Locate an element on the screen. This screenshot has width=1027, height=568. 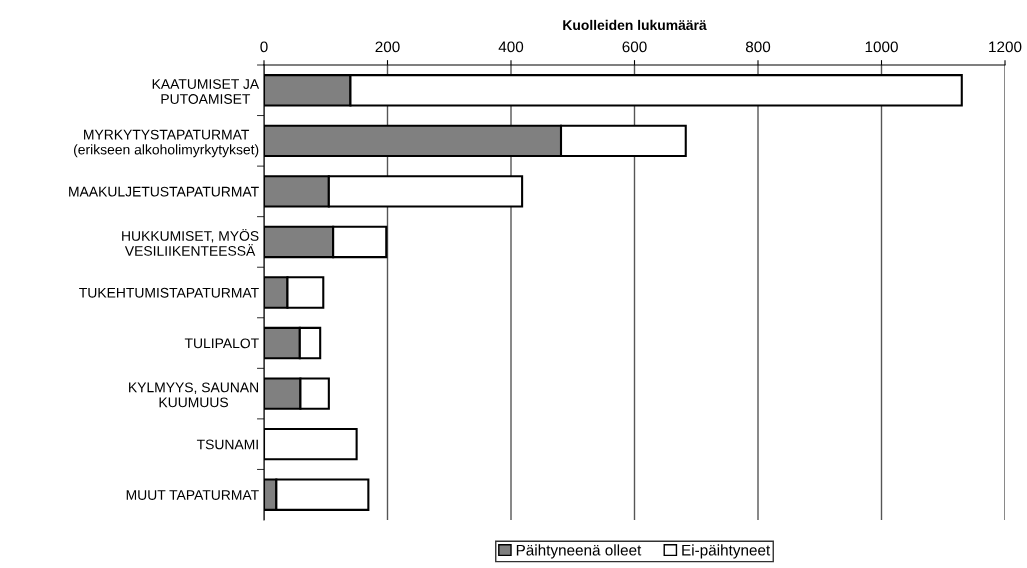
y-tick-label: HUKKUMISET, MYÖS VESILIIKENTEESSÄ is located at coordinates (190, 242).